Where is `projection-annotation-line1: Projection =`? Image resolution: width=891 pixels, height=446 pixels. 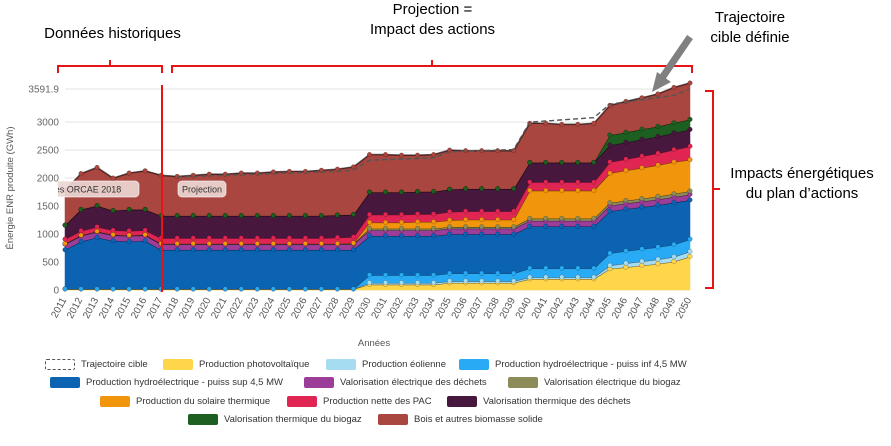 projection-annotation-line1: Projection = is located at coordinates (432, 9).